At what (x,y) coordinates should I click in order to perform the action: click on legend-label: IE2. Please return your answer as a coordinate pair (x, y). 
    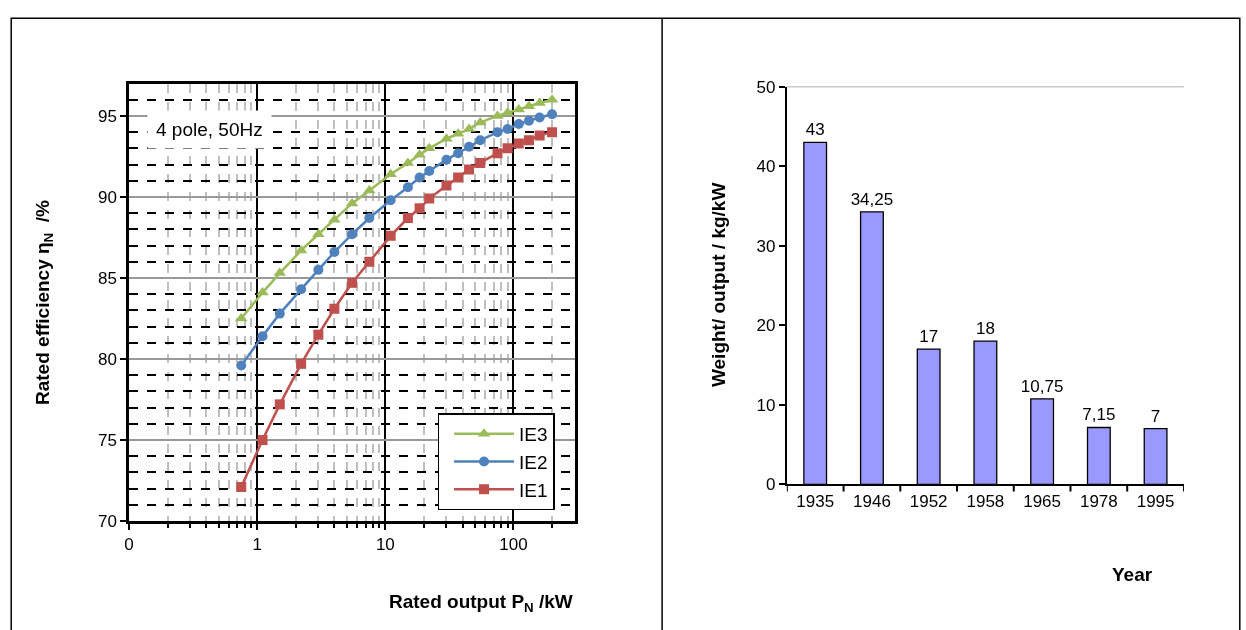
    Looking at the image, I should click on (533, 462).